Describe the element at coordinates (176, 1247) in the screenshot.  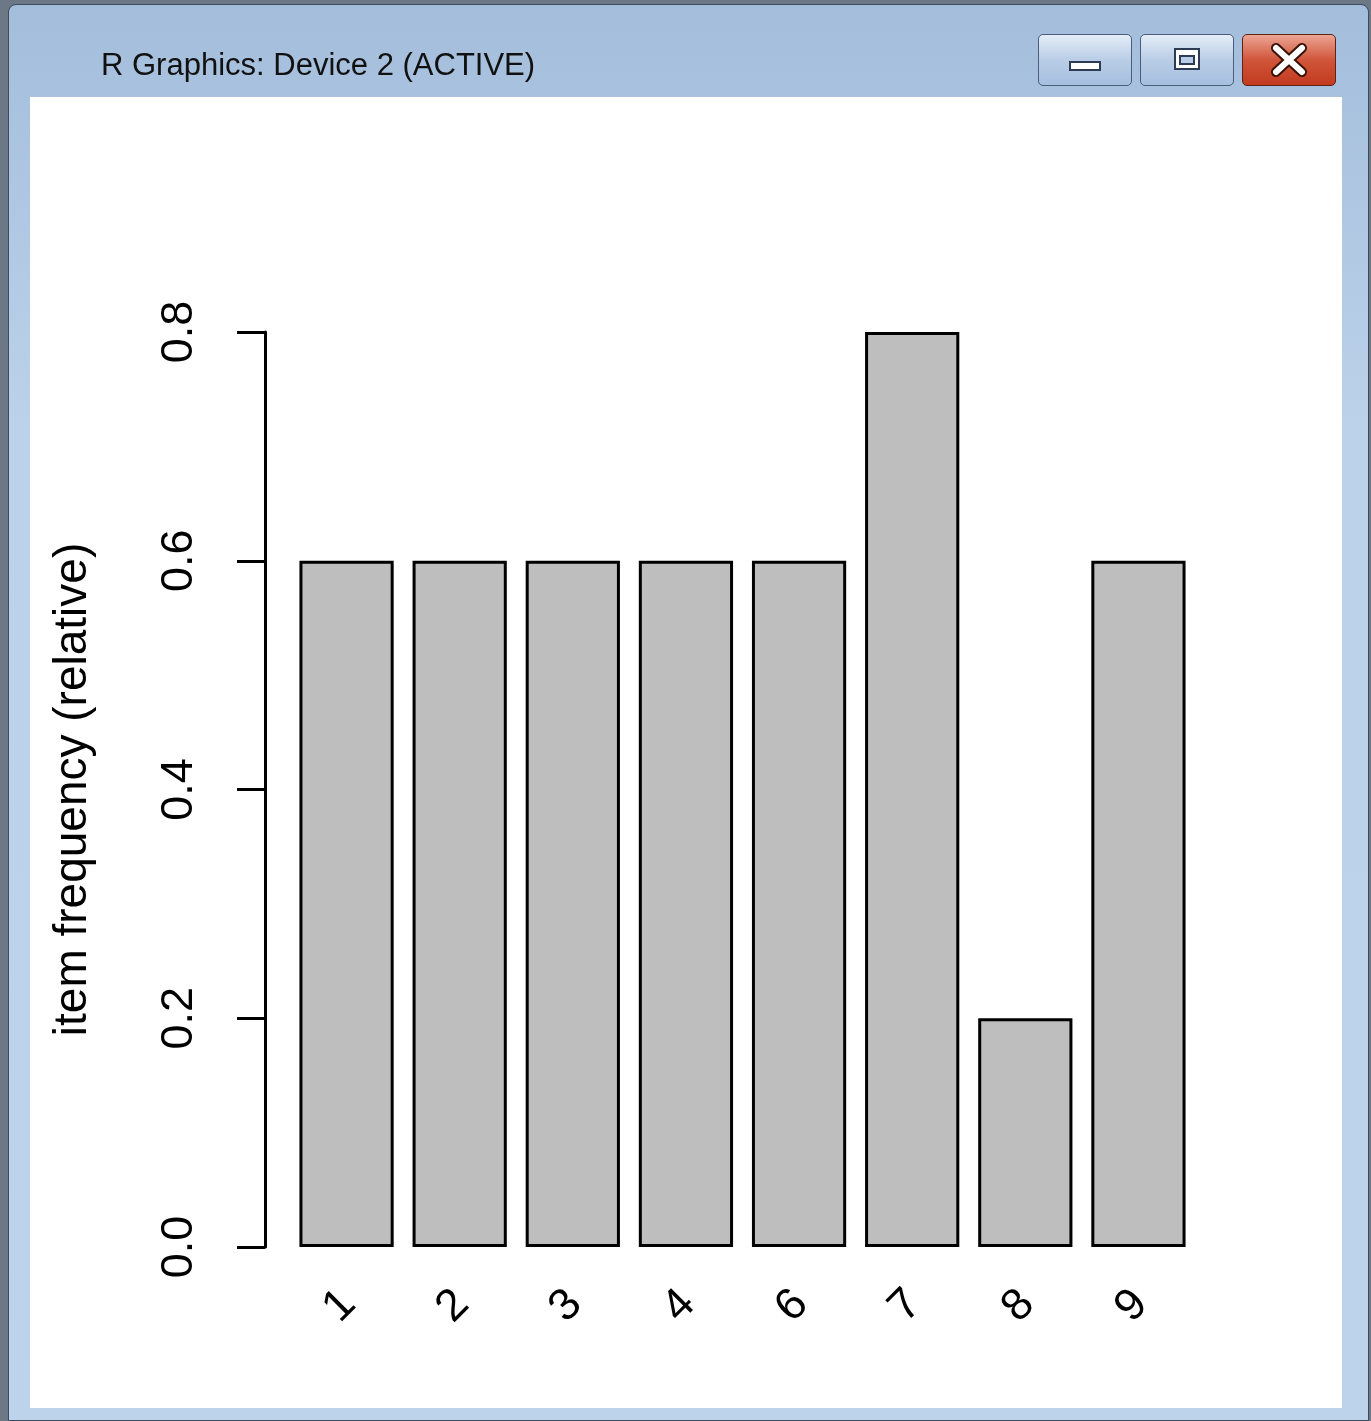
I see `y-tick-label: 0.0` at that location.